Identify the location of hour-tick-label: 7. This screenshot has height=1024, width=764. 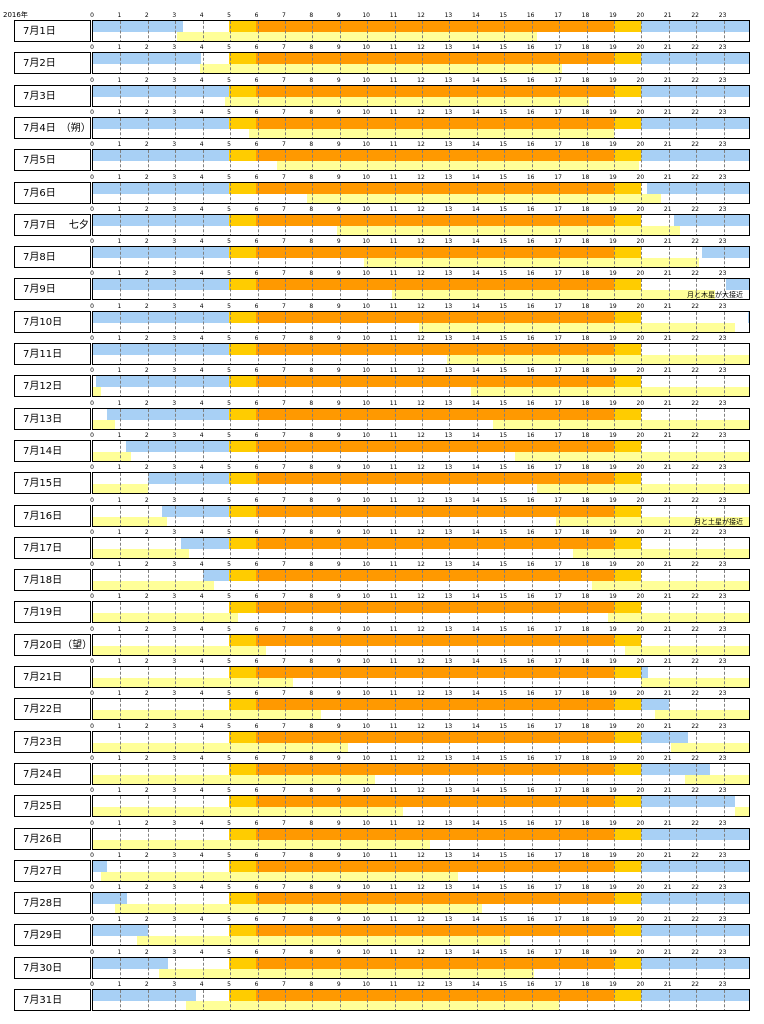
(283, 532).